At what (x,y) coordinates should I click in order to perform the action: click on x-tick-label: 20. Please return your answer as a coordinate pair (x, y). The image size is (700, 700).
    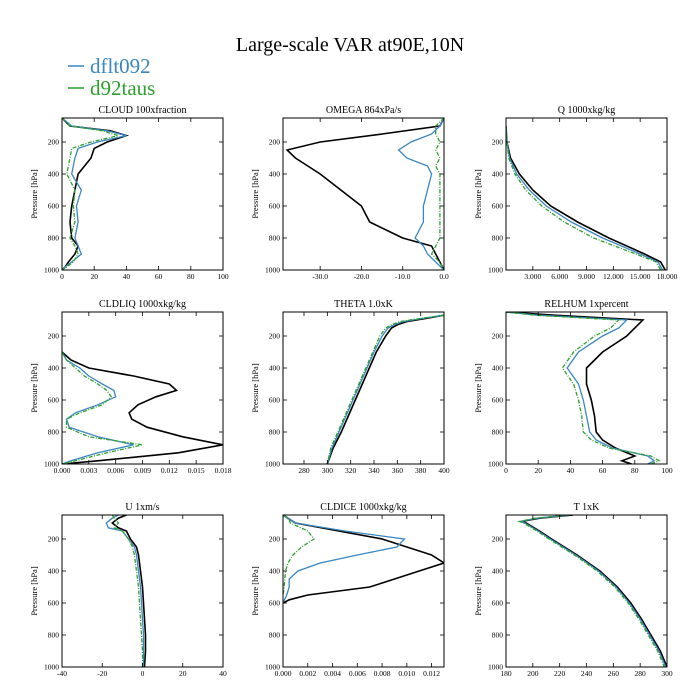
    Looking at the image, I should click on (94, 276).